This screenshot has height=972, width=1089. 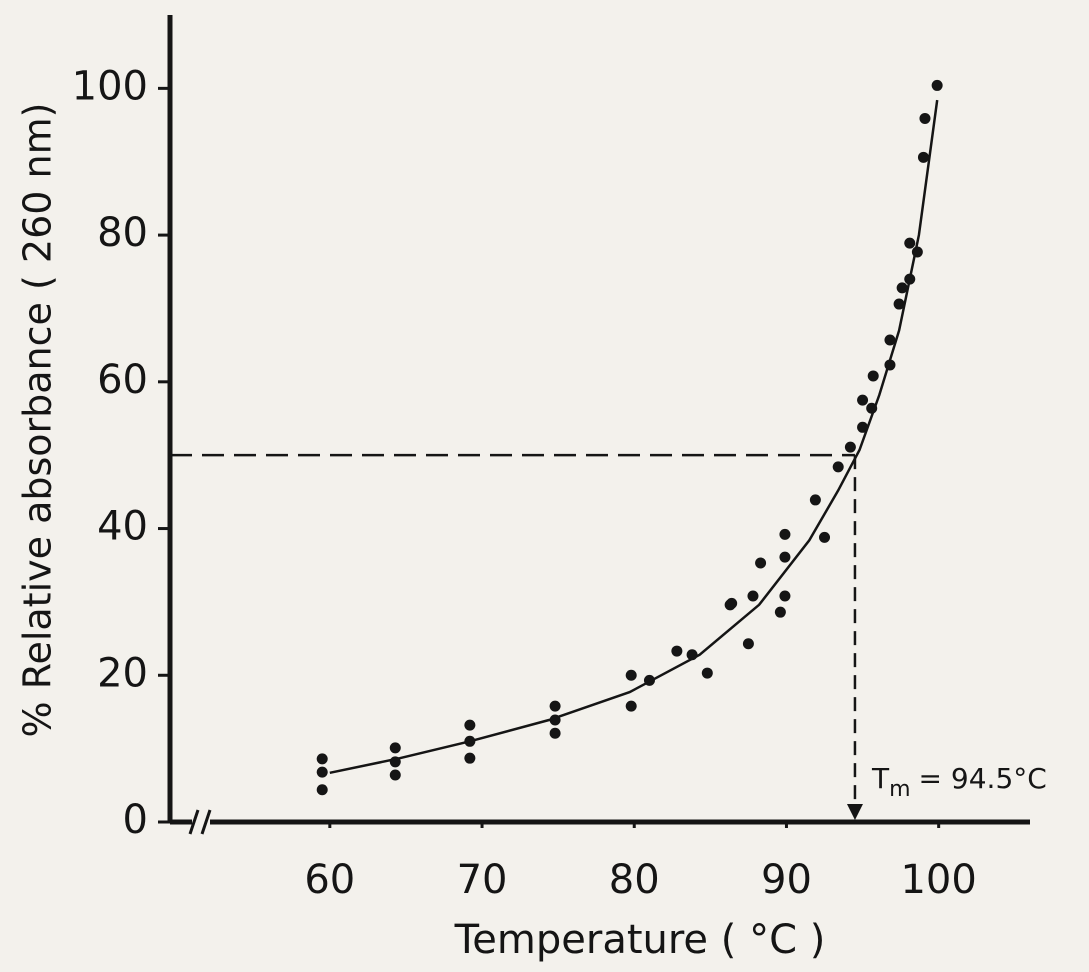 What do you see at coordinates (640, 940) in the screenshot?
I see `x-axis-label: Temperature ( °C )` at bounding box center [640, 940].